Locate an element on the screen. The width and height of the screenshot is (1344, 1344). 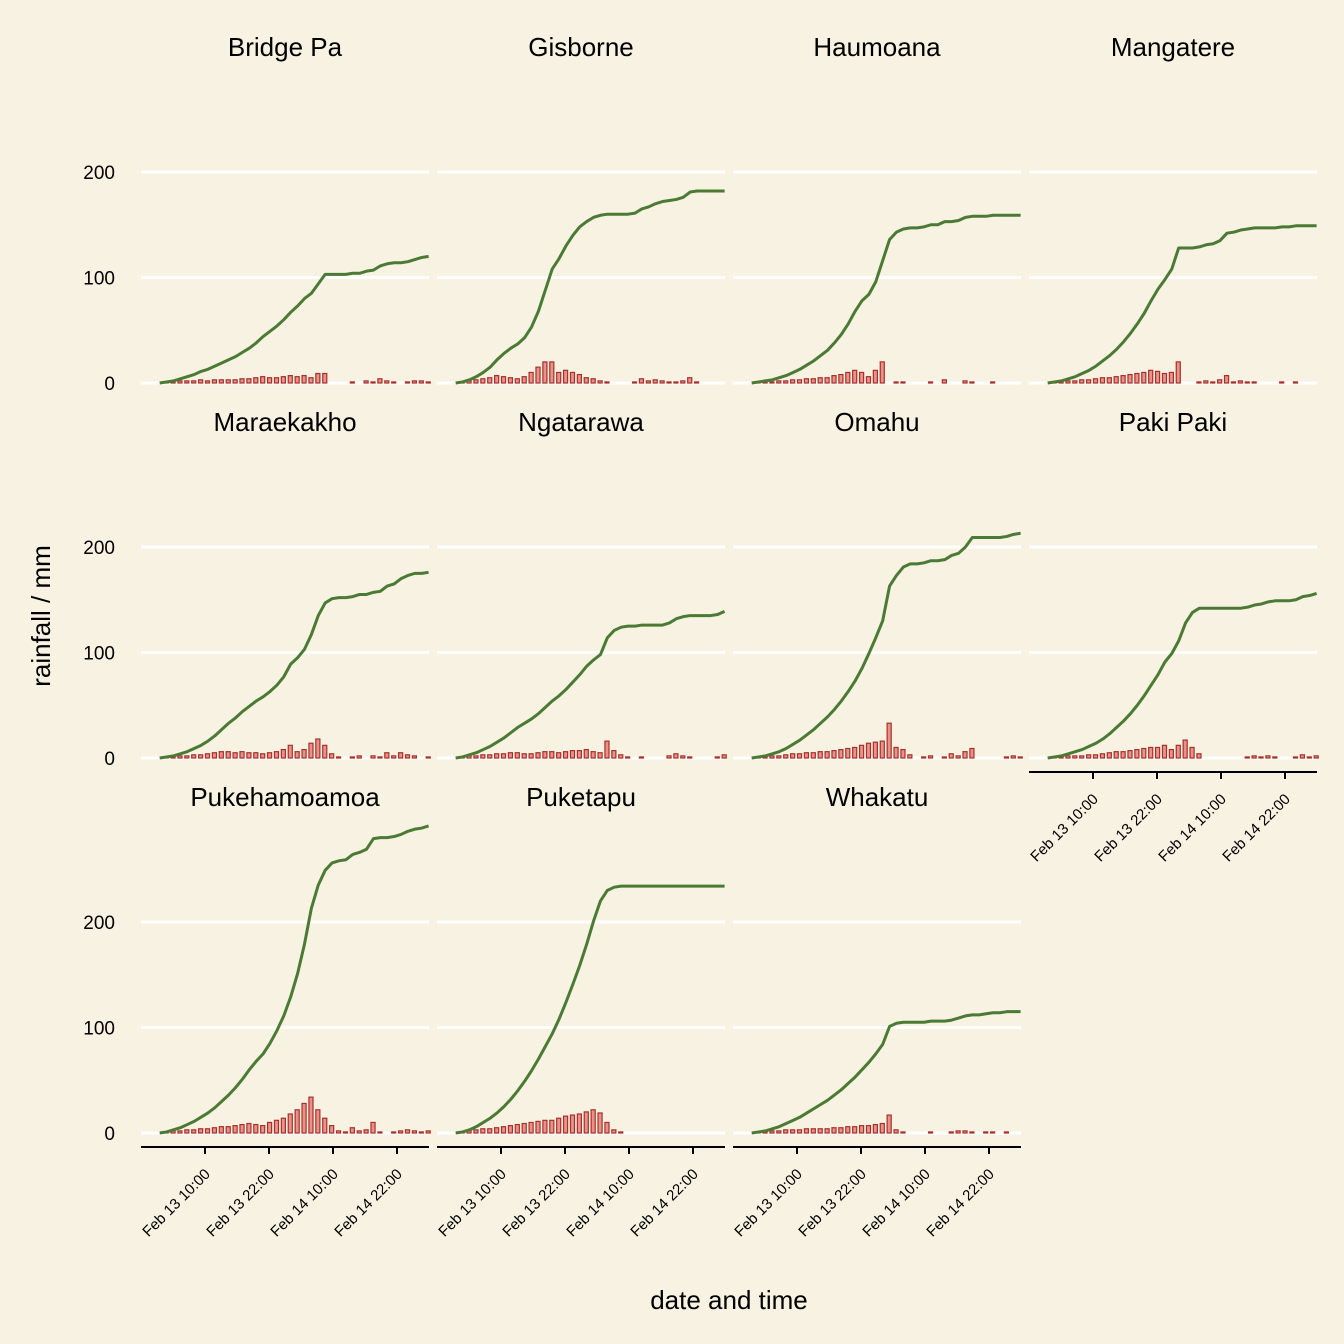
y-tick-label: 200 is located at coordinates (99, 173).